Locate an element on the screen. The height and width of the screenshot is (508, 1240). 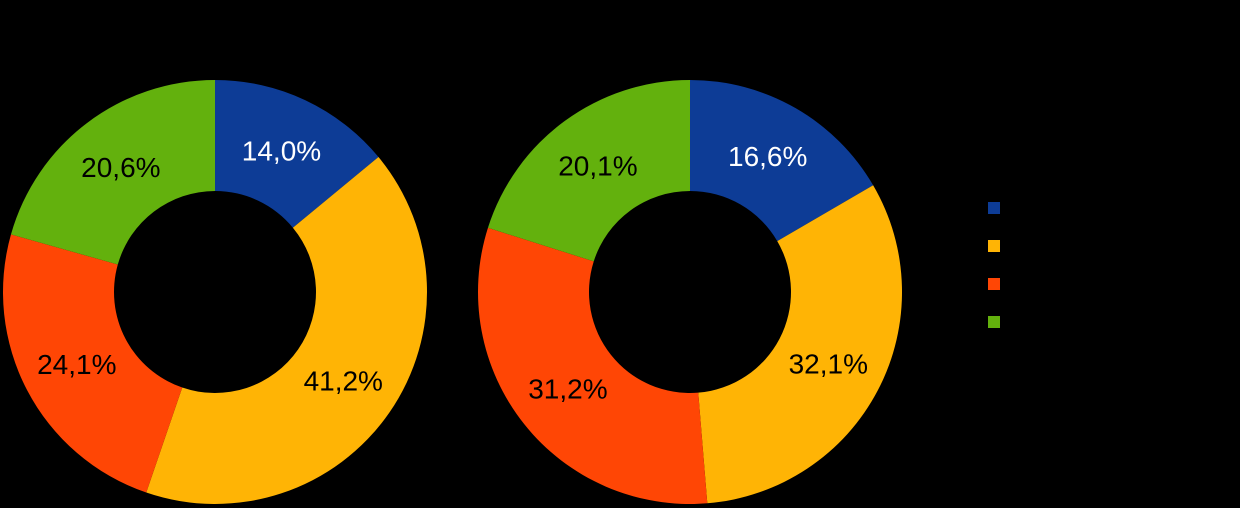
slice-label: 14,0% is located at coordinates (281, 150).